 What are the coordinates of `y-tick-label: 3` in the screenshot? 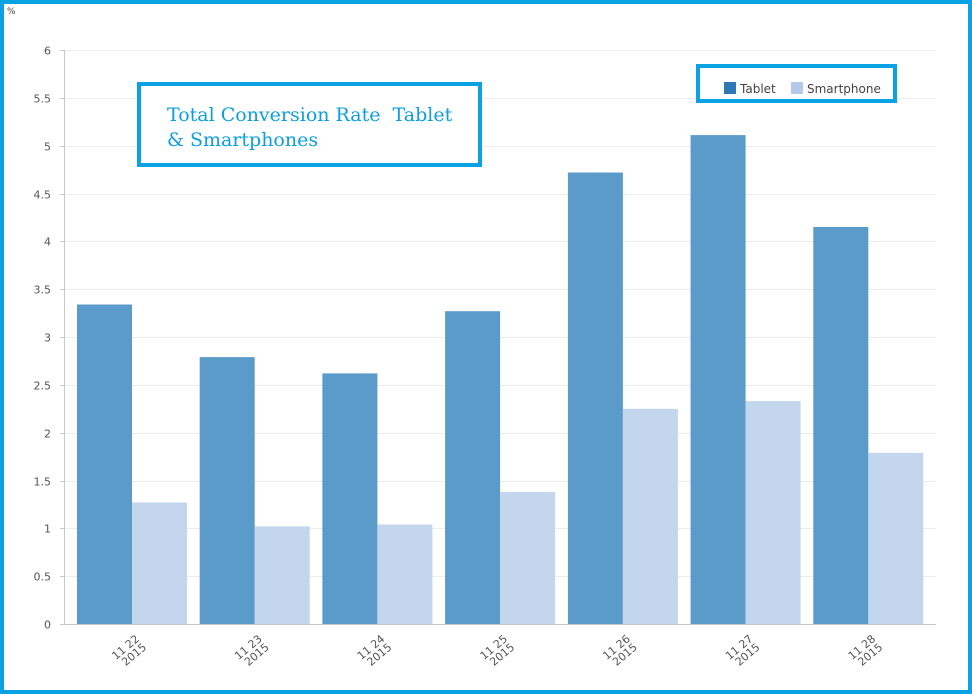 It's located at (47, 338).